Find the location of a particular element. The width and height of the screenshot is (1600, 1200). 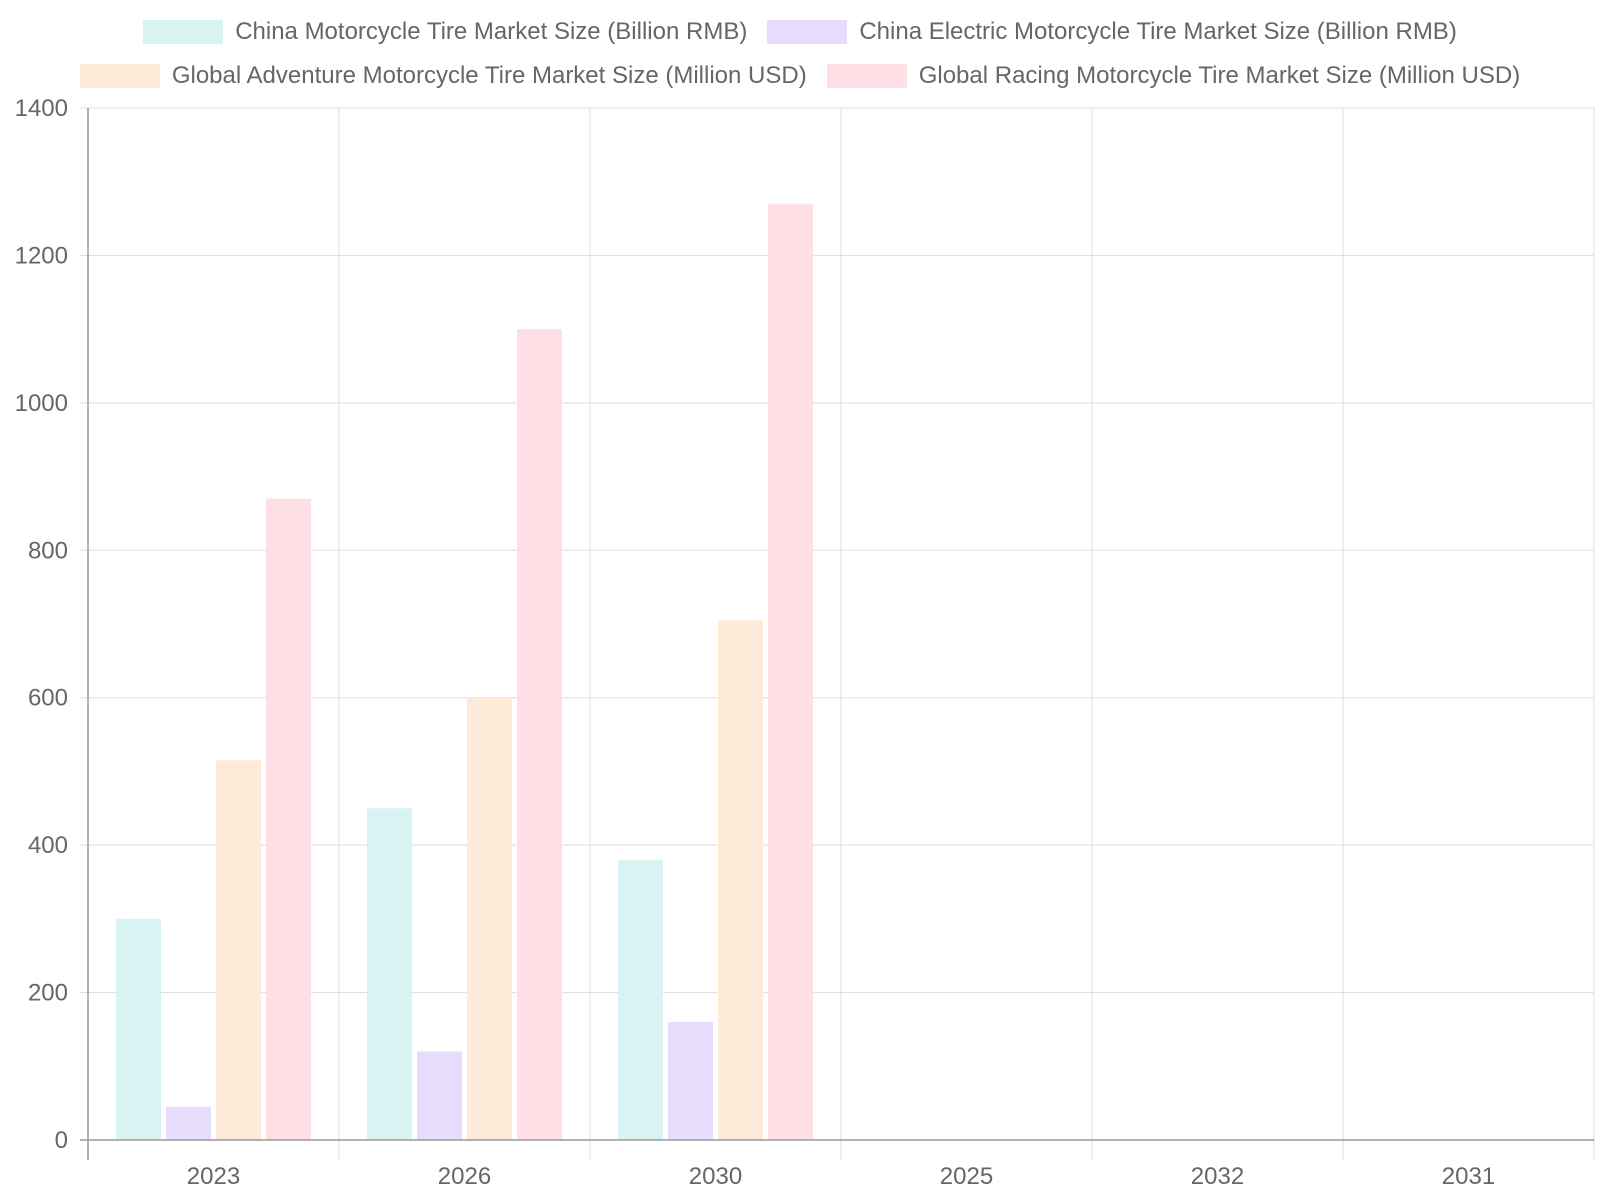

legend-swatch-china-electric is located at coordinates (807, 32).